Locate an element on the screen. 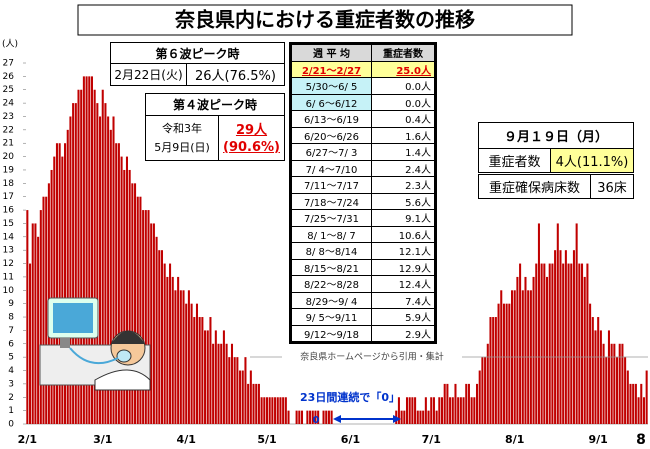 This screenshot has height=449, width=650. y-tick-label: 18 is located at coordinates (9, 184).